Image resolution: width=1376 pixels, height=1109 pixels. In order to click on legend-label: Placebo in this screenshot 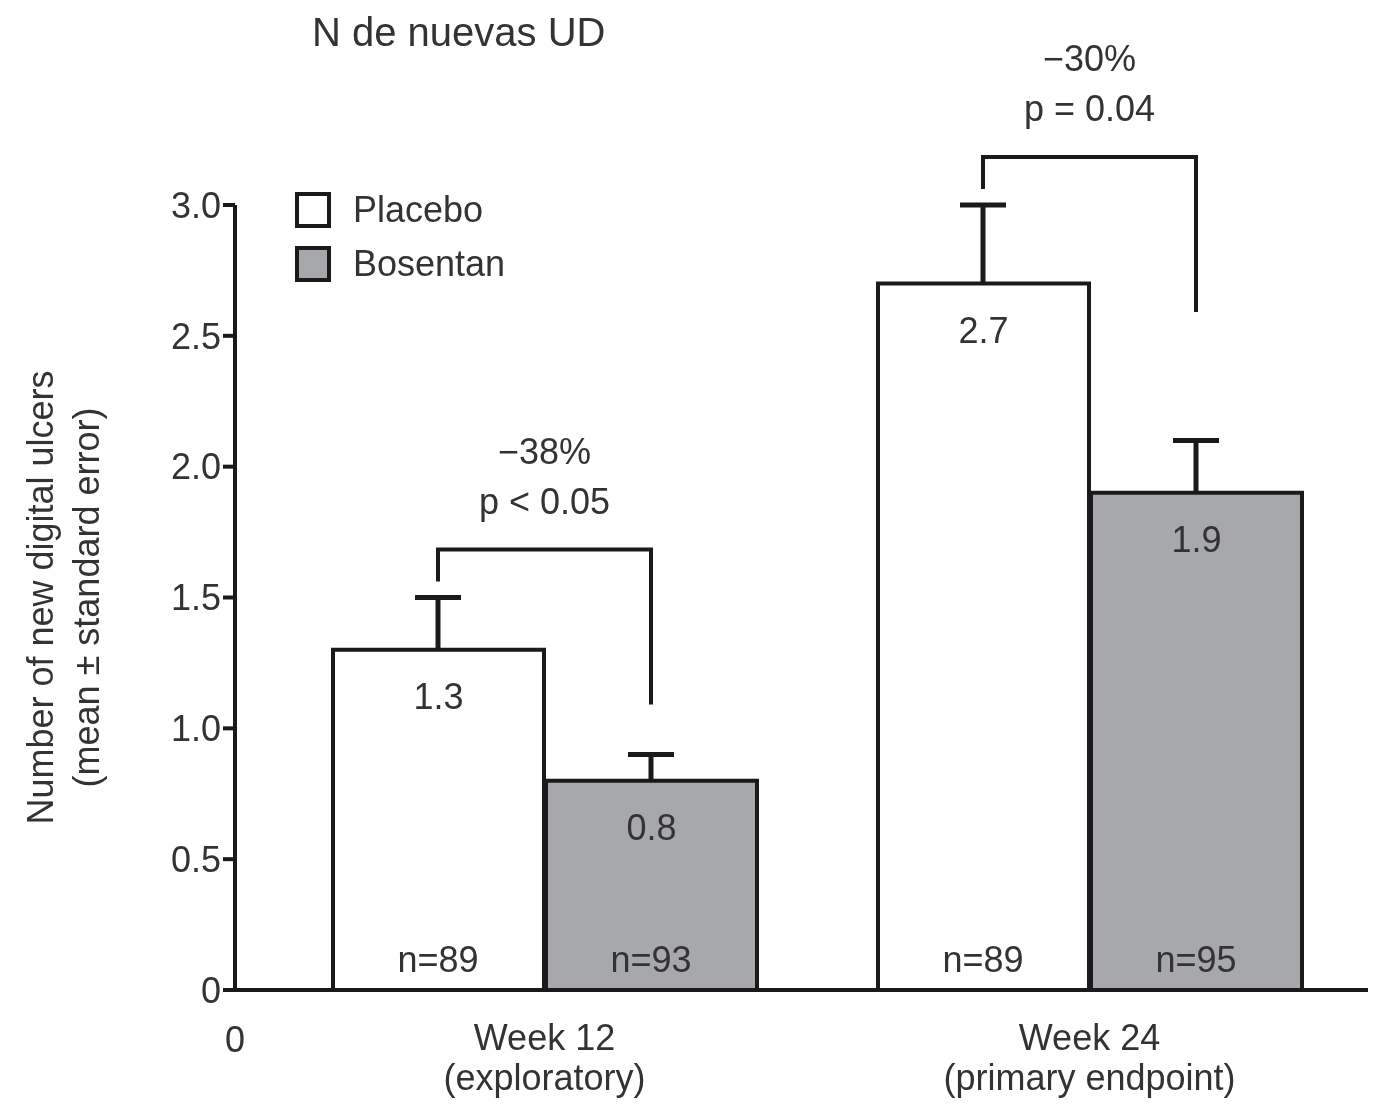, I will do `click(418, 210)`.